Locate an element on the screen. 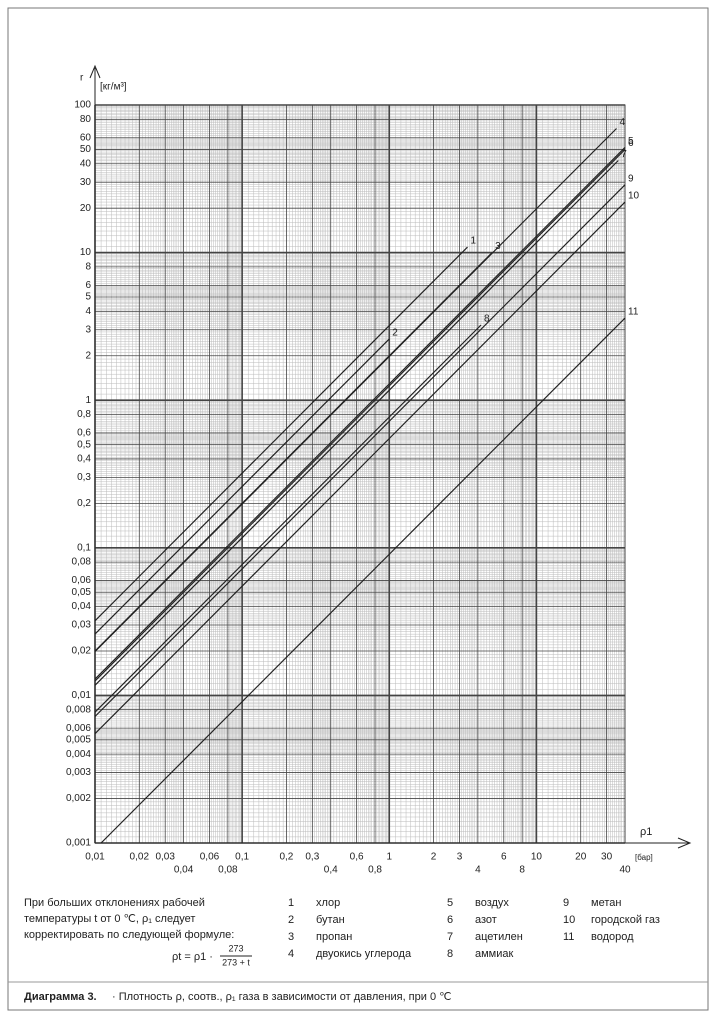 The height and width of the screenshot is (1023, 717). y-axis-label: r is located at coordinates (82, 78).